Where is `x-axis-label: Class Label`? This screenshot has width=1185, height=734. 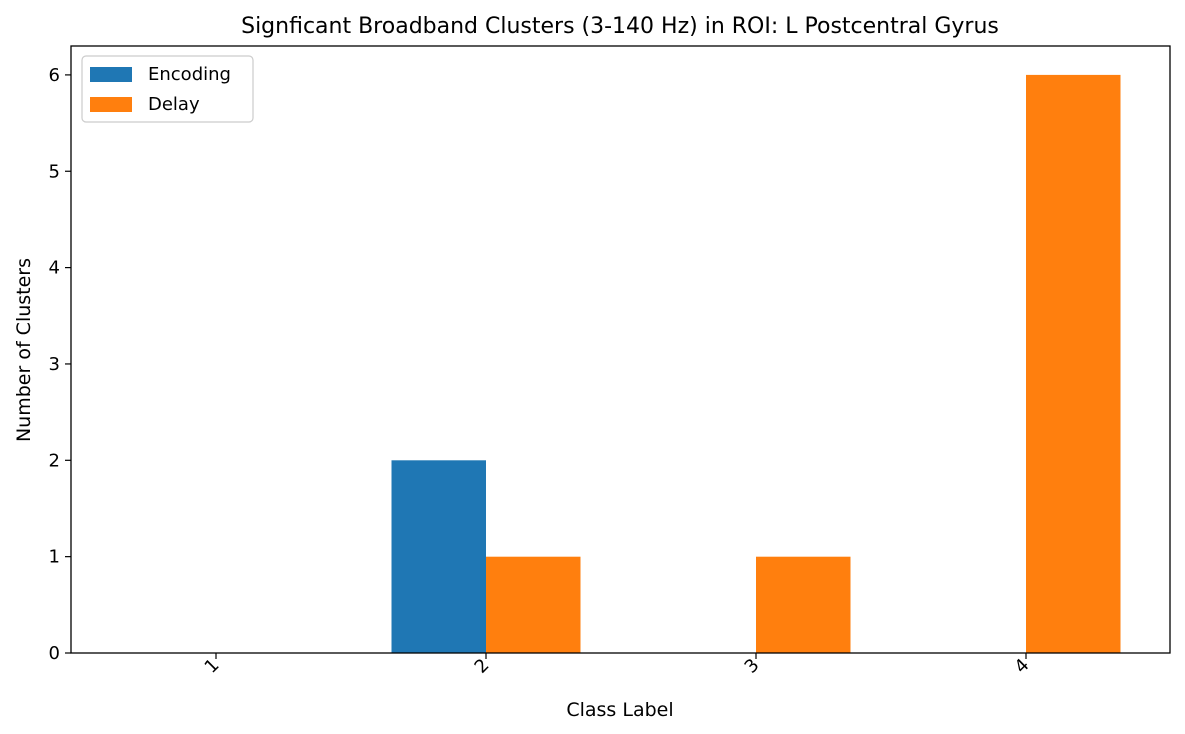
x-axis-label: Class Label is located at coordinates (619, 710).